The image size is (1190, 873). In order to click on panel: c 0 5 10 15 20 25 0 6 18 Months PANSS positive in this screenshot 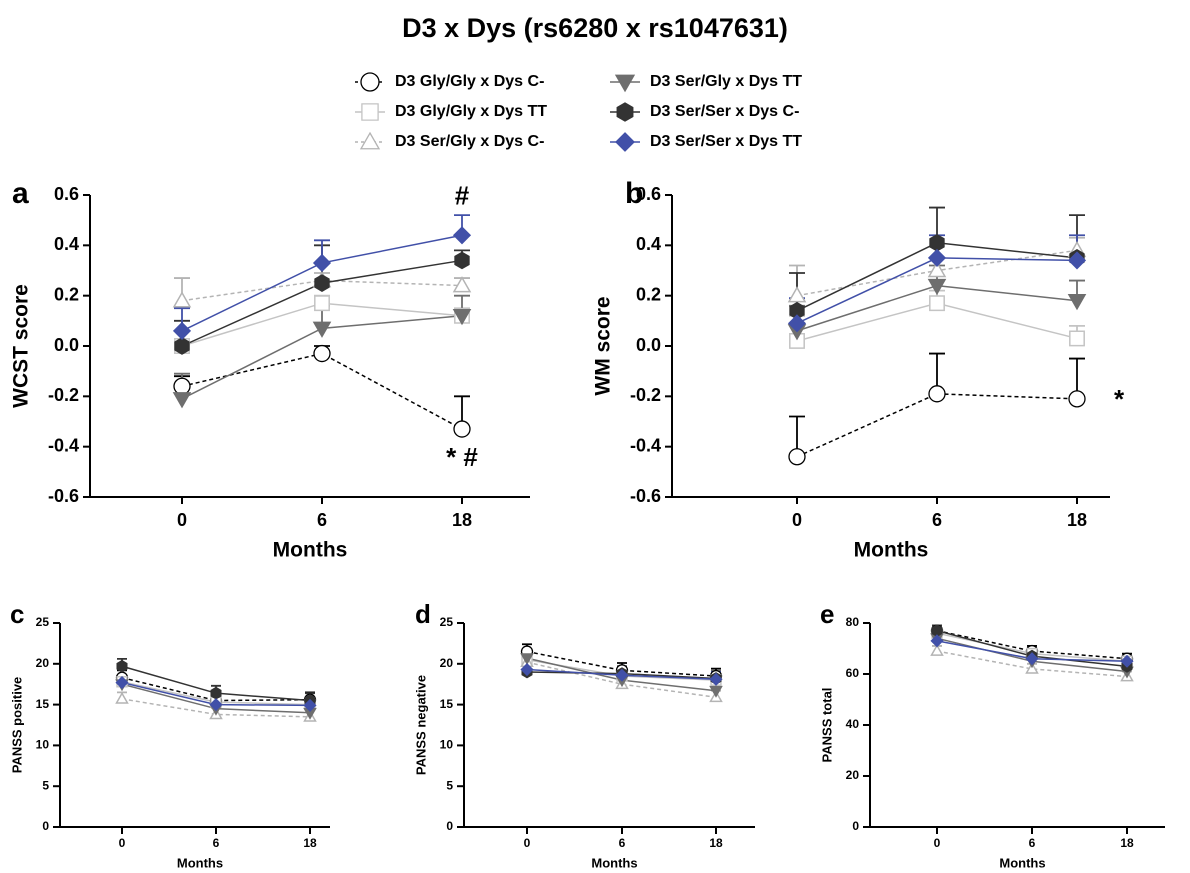, I will do `click(169, 734)`.